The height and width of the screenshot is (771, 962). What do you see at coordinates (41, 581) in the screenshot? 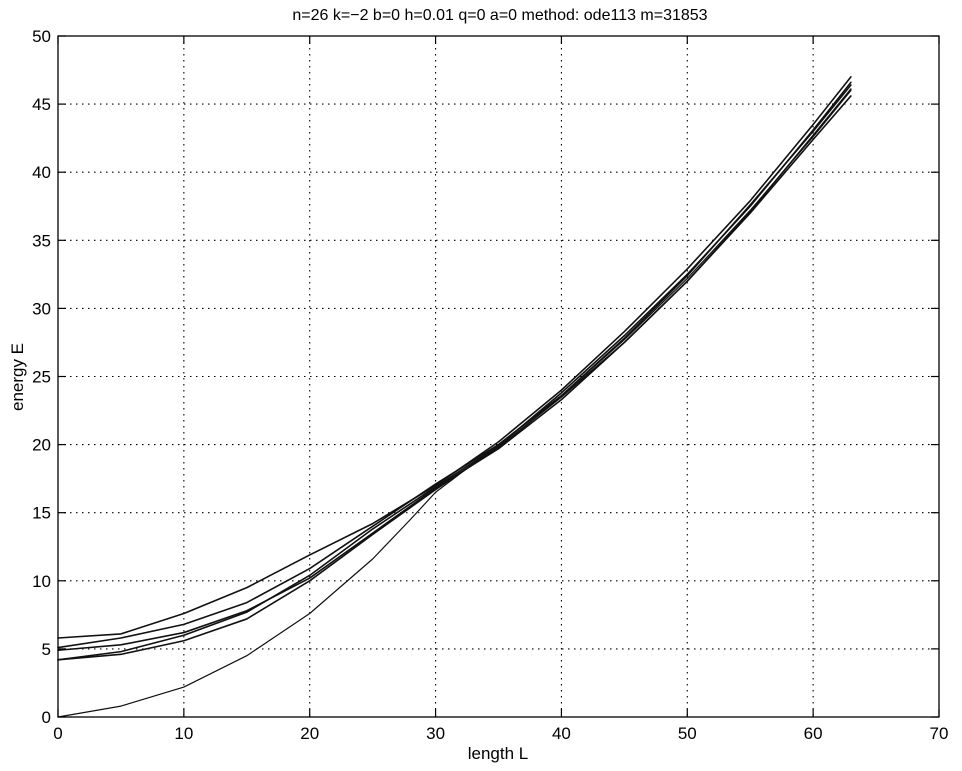
I see `y-tick-label: 10` at bounding box center [41, 581].